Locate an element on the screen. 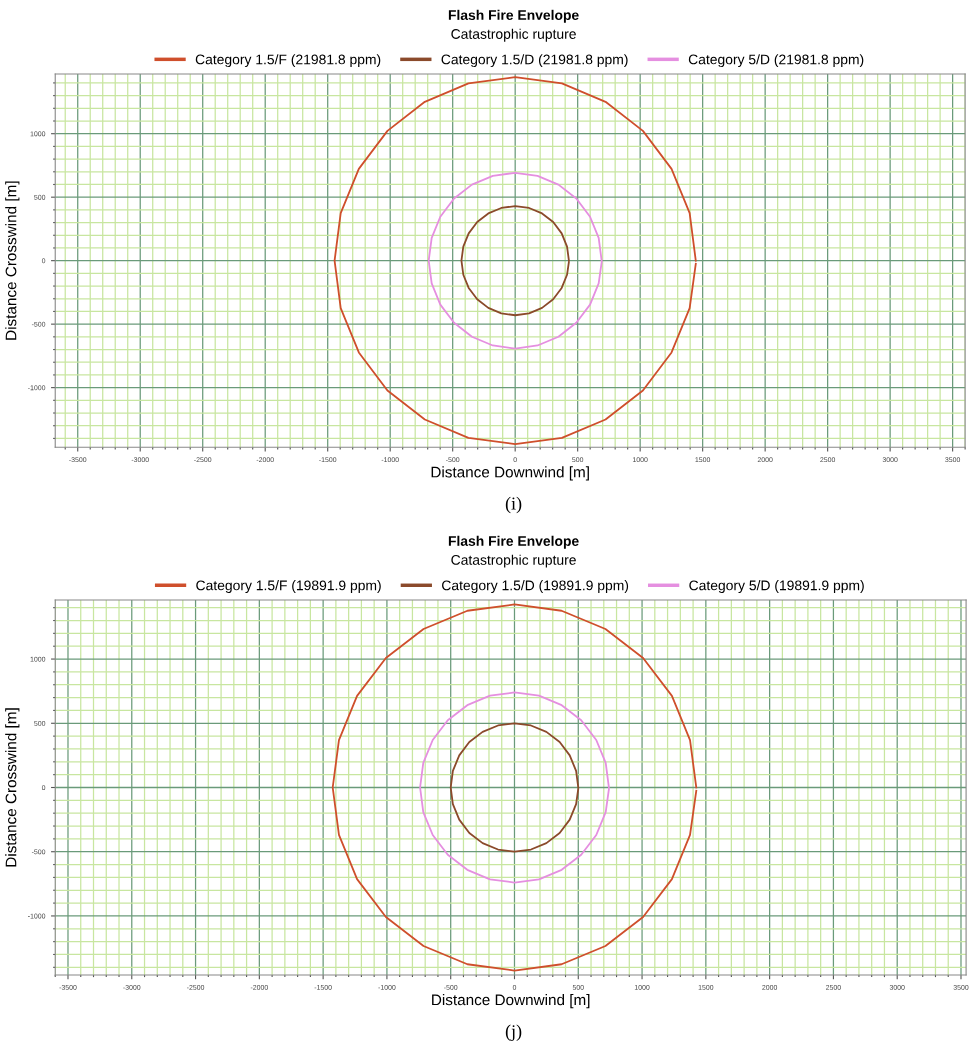 This screenshot has width=969, height=1050. legend-label: Category 5/D (19891.9 ppm) is located at coordinates (776, 587).